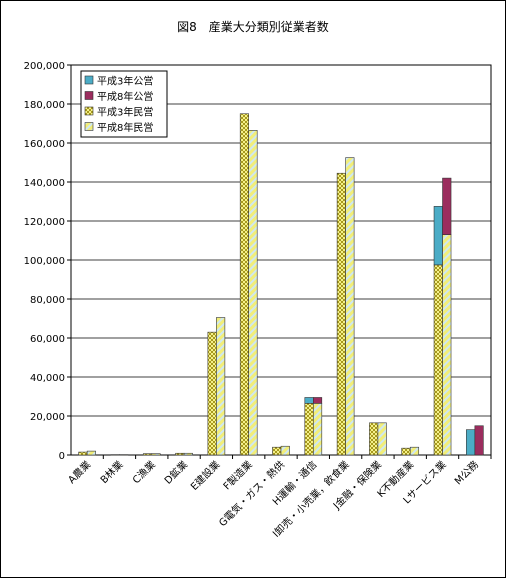 Image resolution: width=506 pixels, height=581 pixels. Describe the element at coordinates (144, 472) in the screenshot. I see `x-tick-label: C漁業` at that location.